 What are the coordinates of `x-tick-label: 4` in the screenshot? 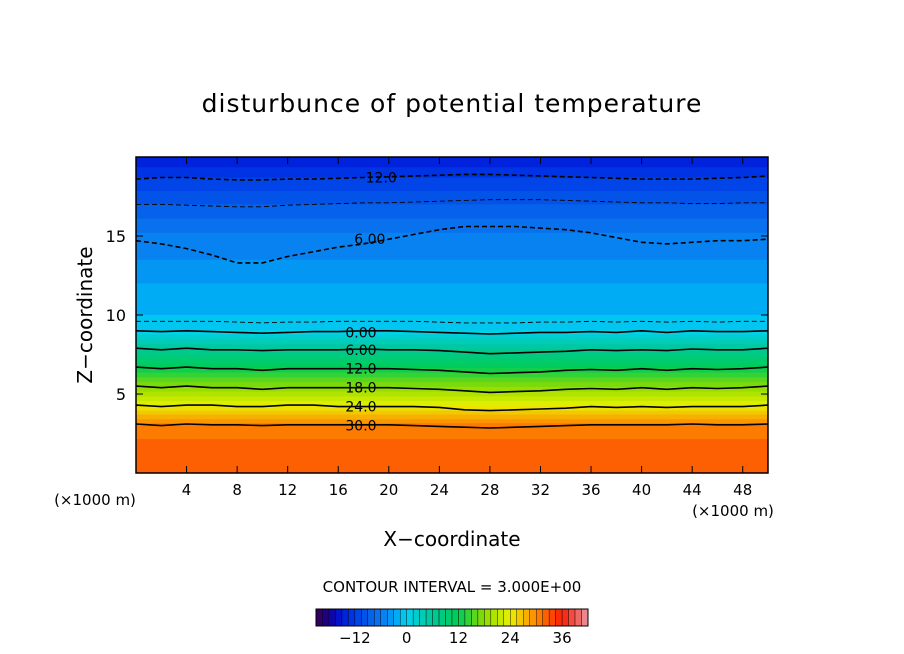 It's located at (187, 490).